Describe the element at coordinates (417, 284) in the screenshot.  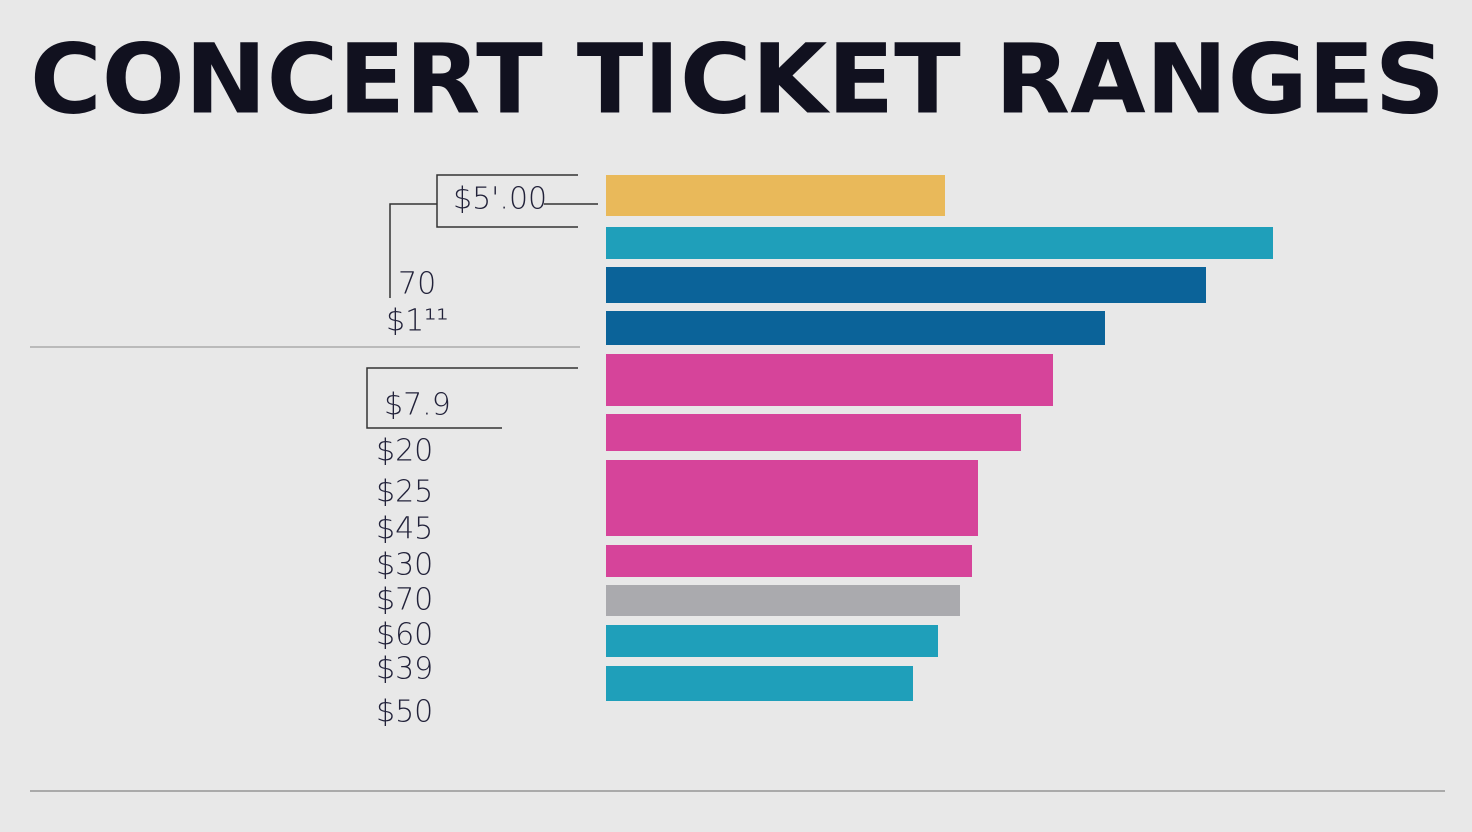
I see `bar-label: 70` at that location.